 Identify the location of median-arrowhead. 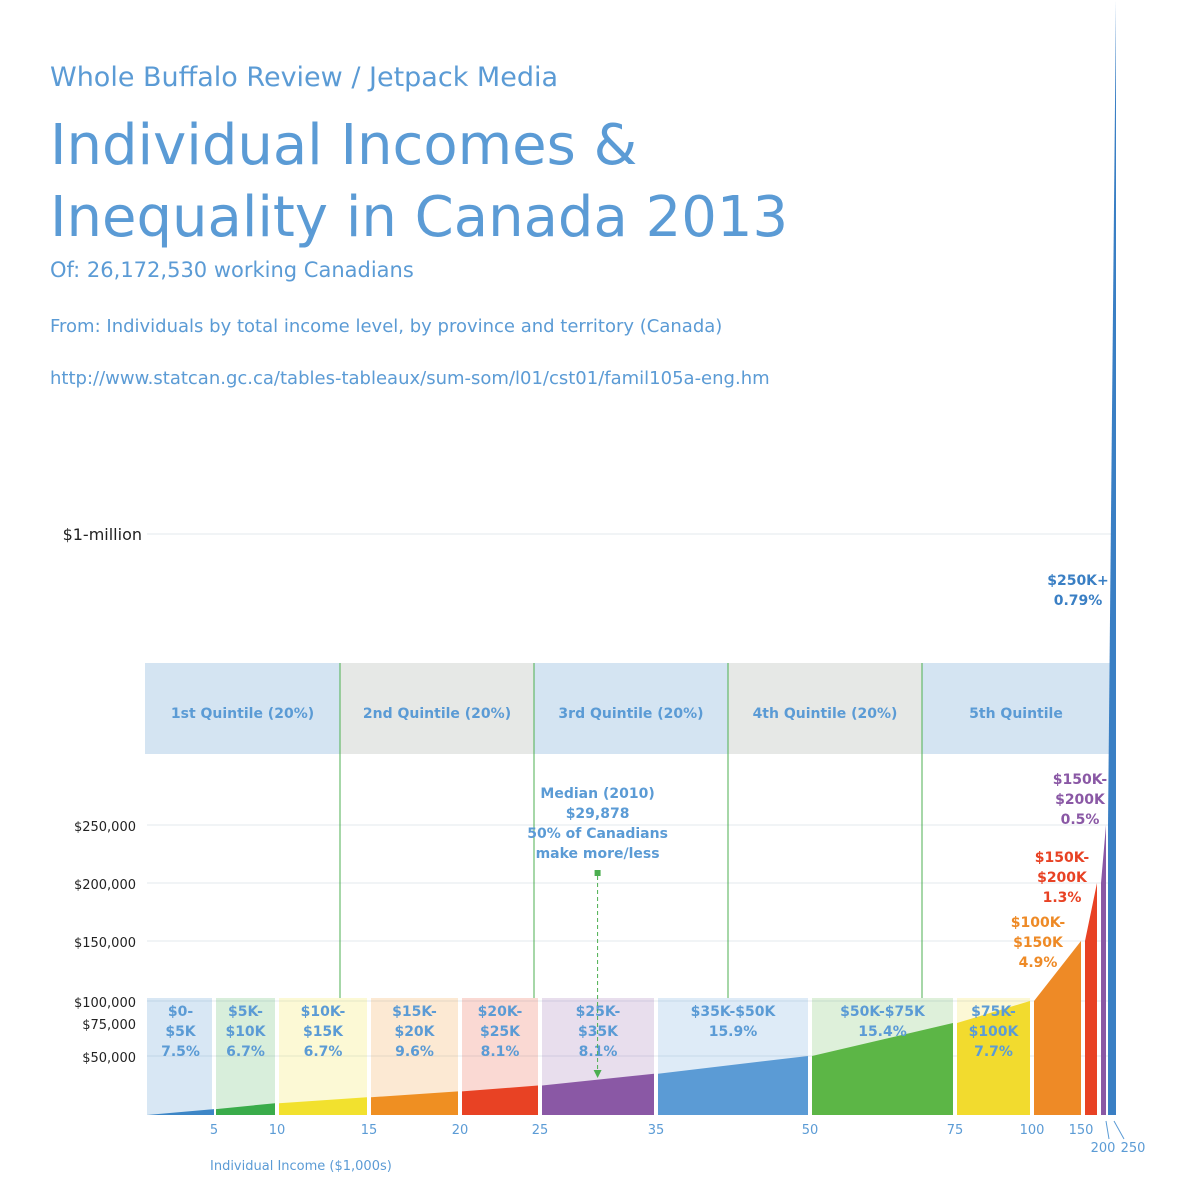
(597, 1074).